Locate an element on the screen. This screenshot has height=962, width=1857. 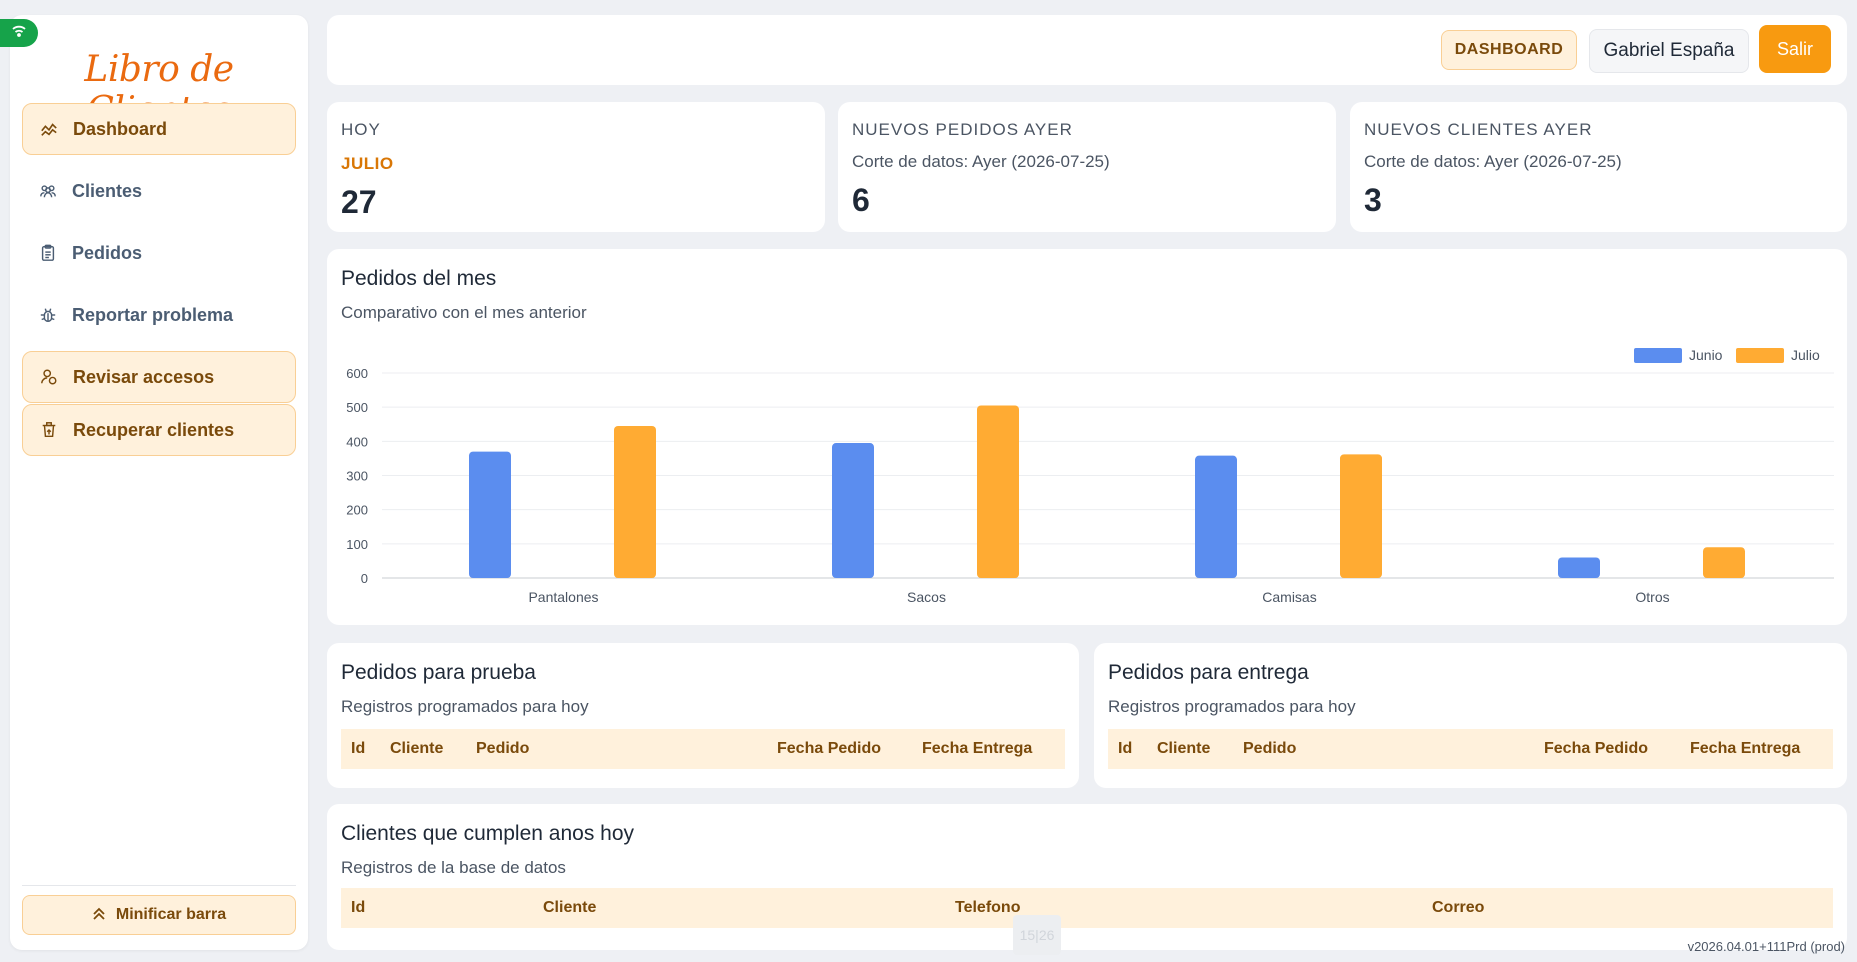
sidebar-item-reportar-problema: Reportar problema is located at coordinates (159, 315).